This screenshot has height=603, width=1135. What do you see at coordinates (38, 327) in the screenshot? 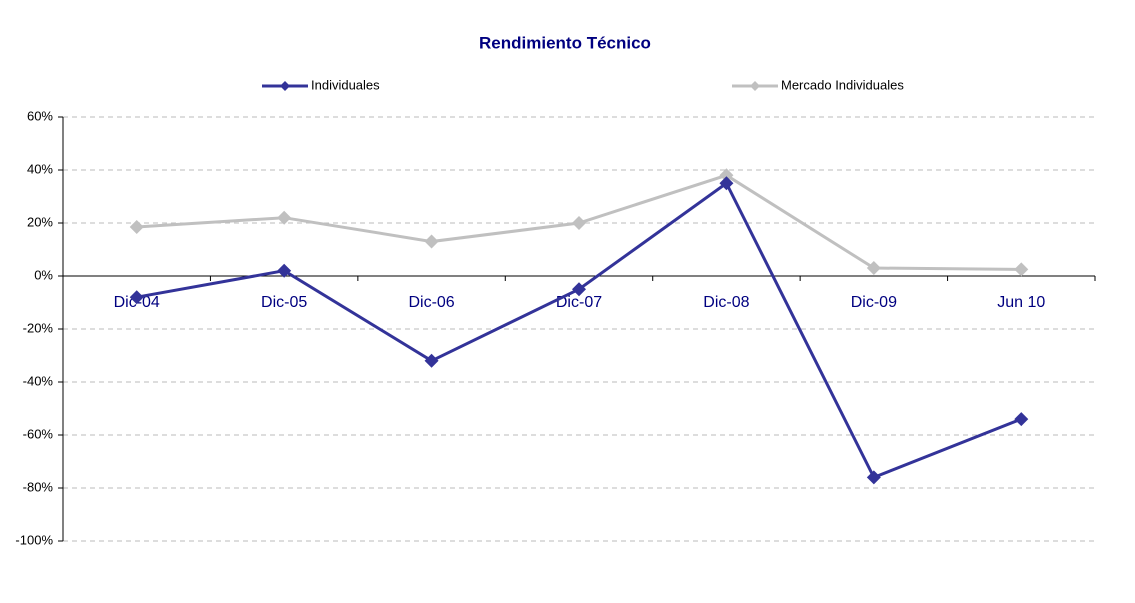
I see `y-tick-label: -20%` at bounding box center [38, 327].